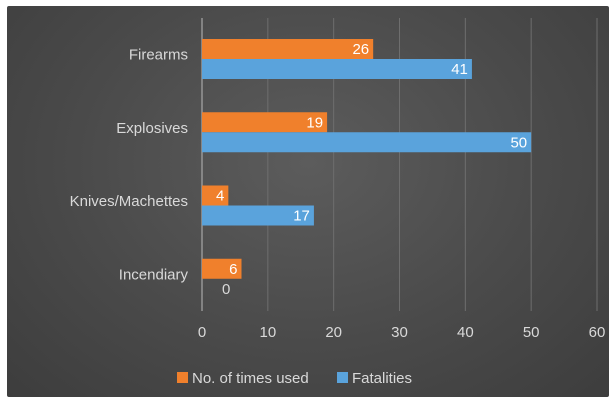 The height and width of the screenshot is (403, 616). I want to click on legend: No. of times used Fatalities, so click(294, 378).